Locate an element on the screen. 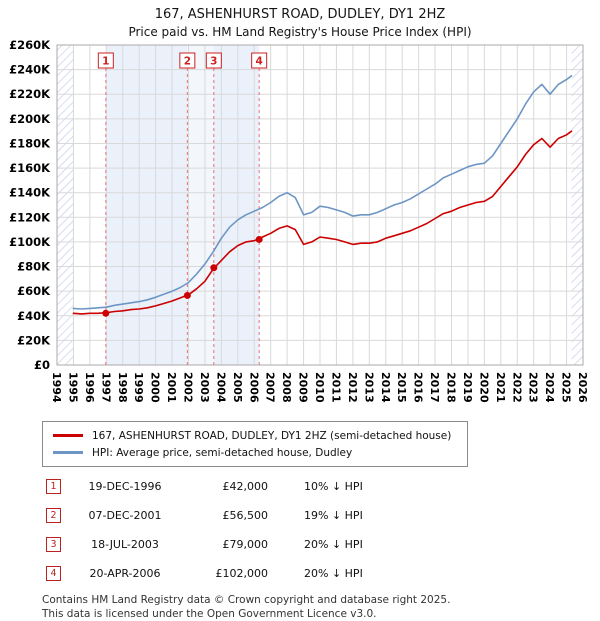 The image size is (600, 621). svg-text: 2010 is located at coordinates (319, 387).